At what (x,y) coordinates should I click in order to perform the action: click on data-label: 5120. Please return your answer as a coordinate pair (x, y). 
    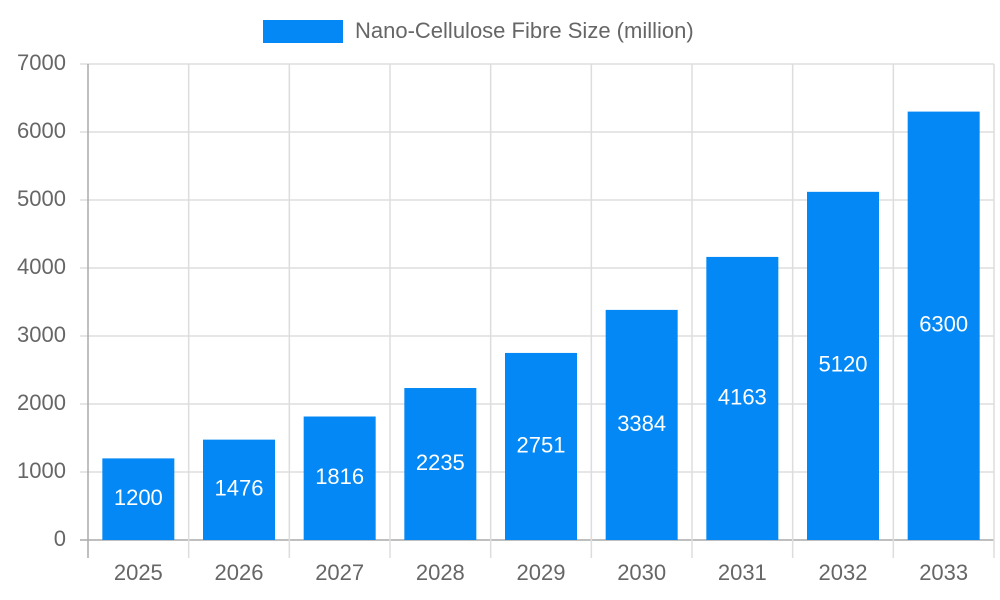
    Looking at the image, I should click on (843, 364).